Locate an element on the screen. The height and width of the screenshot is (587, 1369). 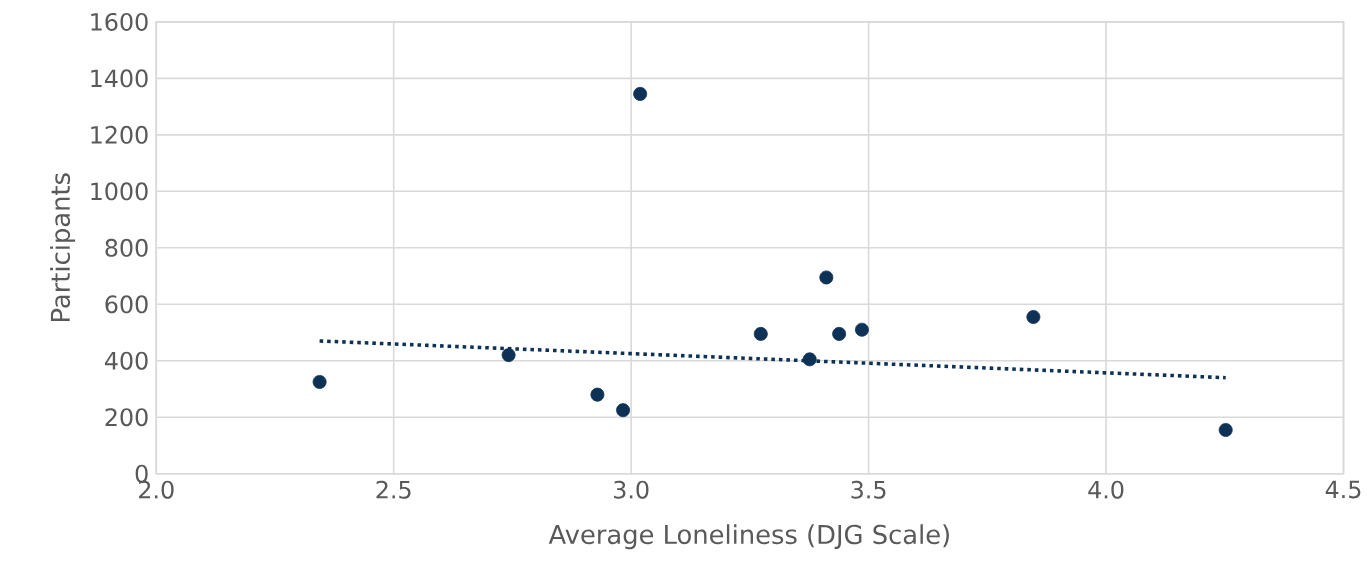
y-tick-label: 200 is located at coordinates (126, 417).